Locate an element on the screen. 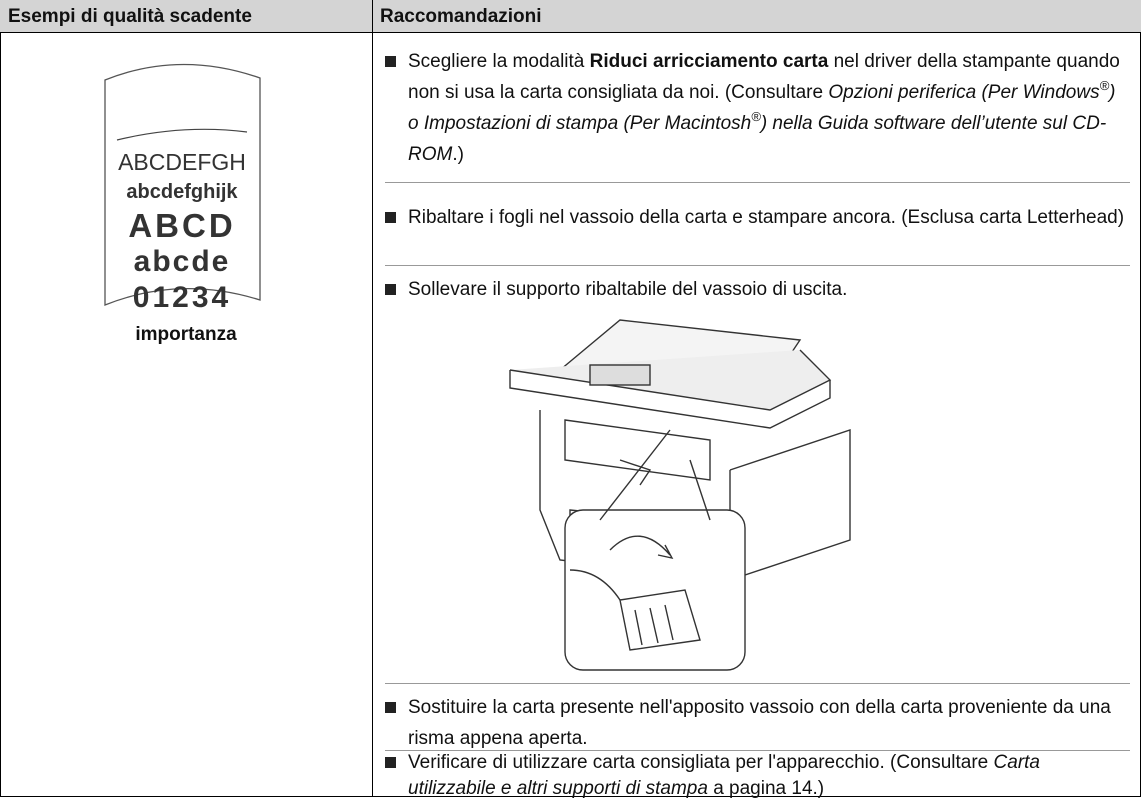  paper-line is located at coordinates (182, 134).